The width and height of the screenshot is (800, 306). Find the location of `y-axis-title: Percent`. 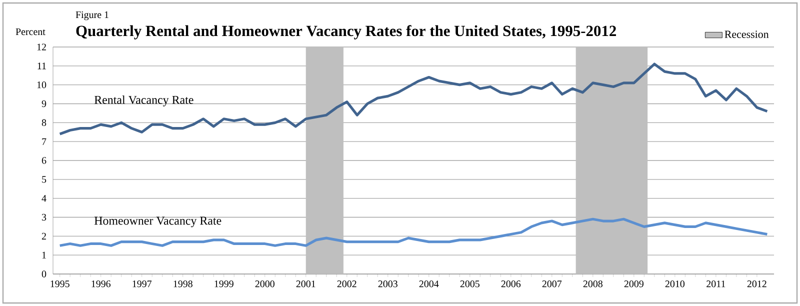

y-axis-title: Percent is located at coordinates (31, 32).